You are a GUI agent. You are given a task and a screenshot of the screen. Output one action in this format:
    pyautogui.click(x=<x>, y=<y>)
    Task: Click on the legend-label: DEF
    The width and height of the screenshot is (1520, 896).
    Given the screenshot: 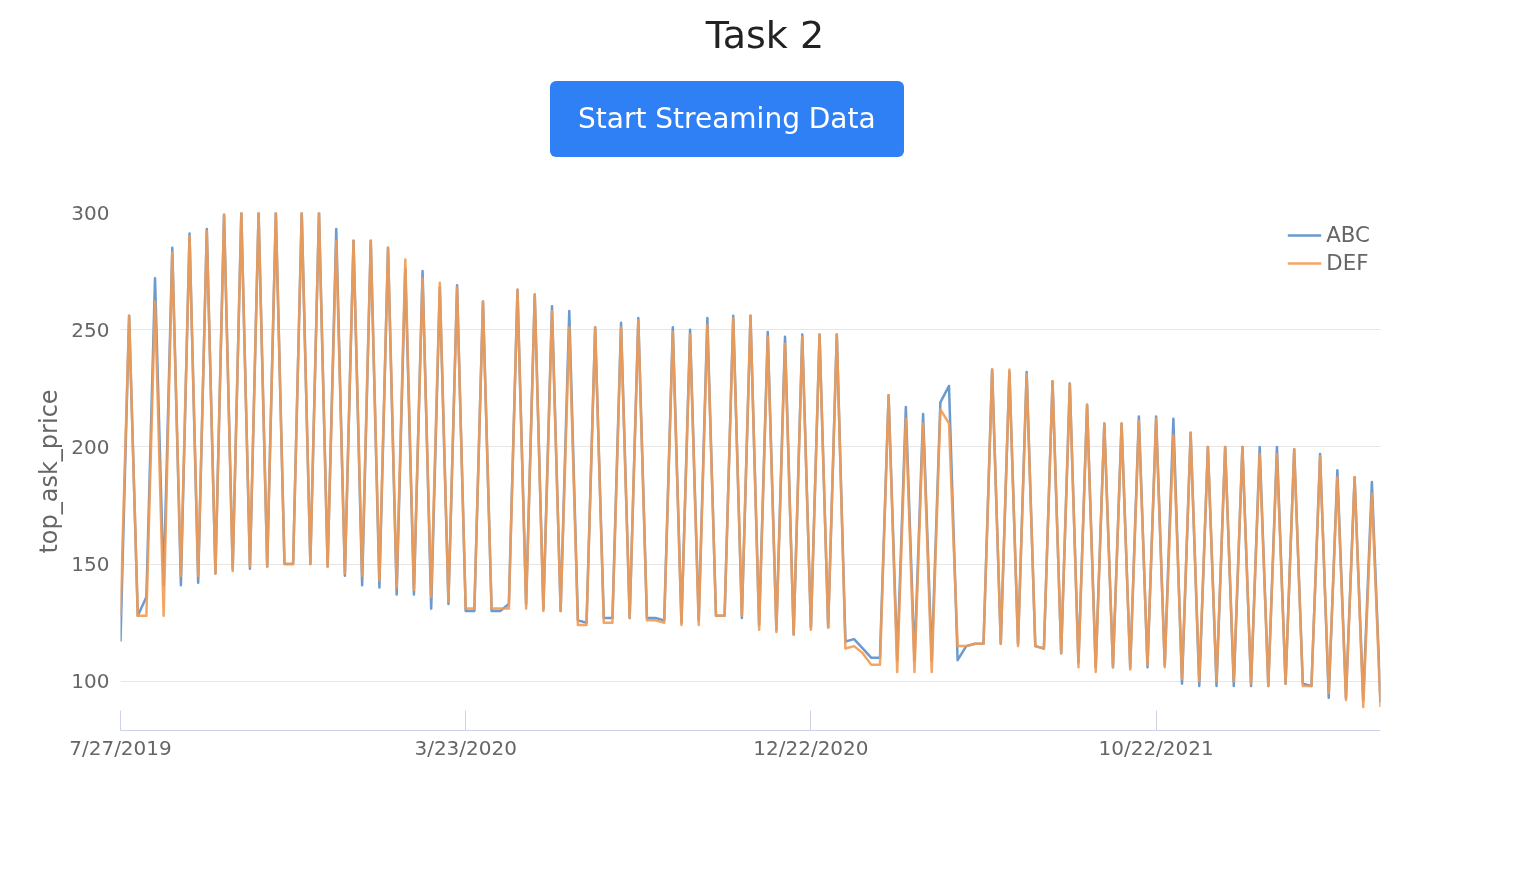 What is the action you would take?
    pyautogui.click(x=1347, y=263)
    